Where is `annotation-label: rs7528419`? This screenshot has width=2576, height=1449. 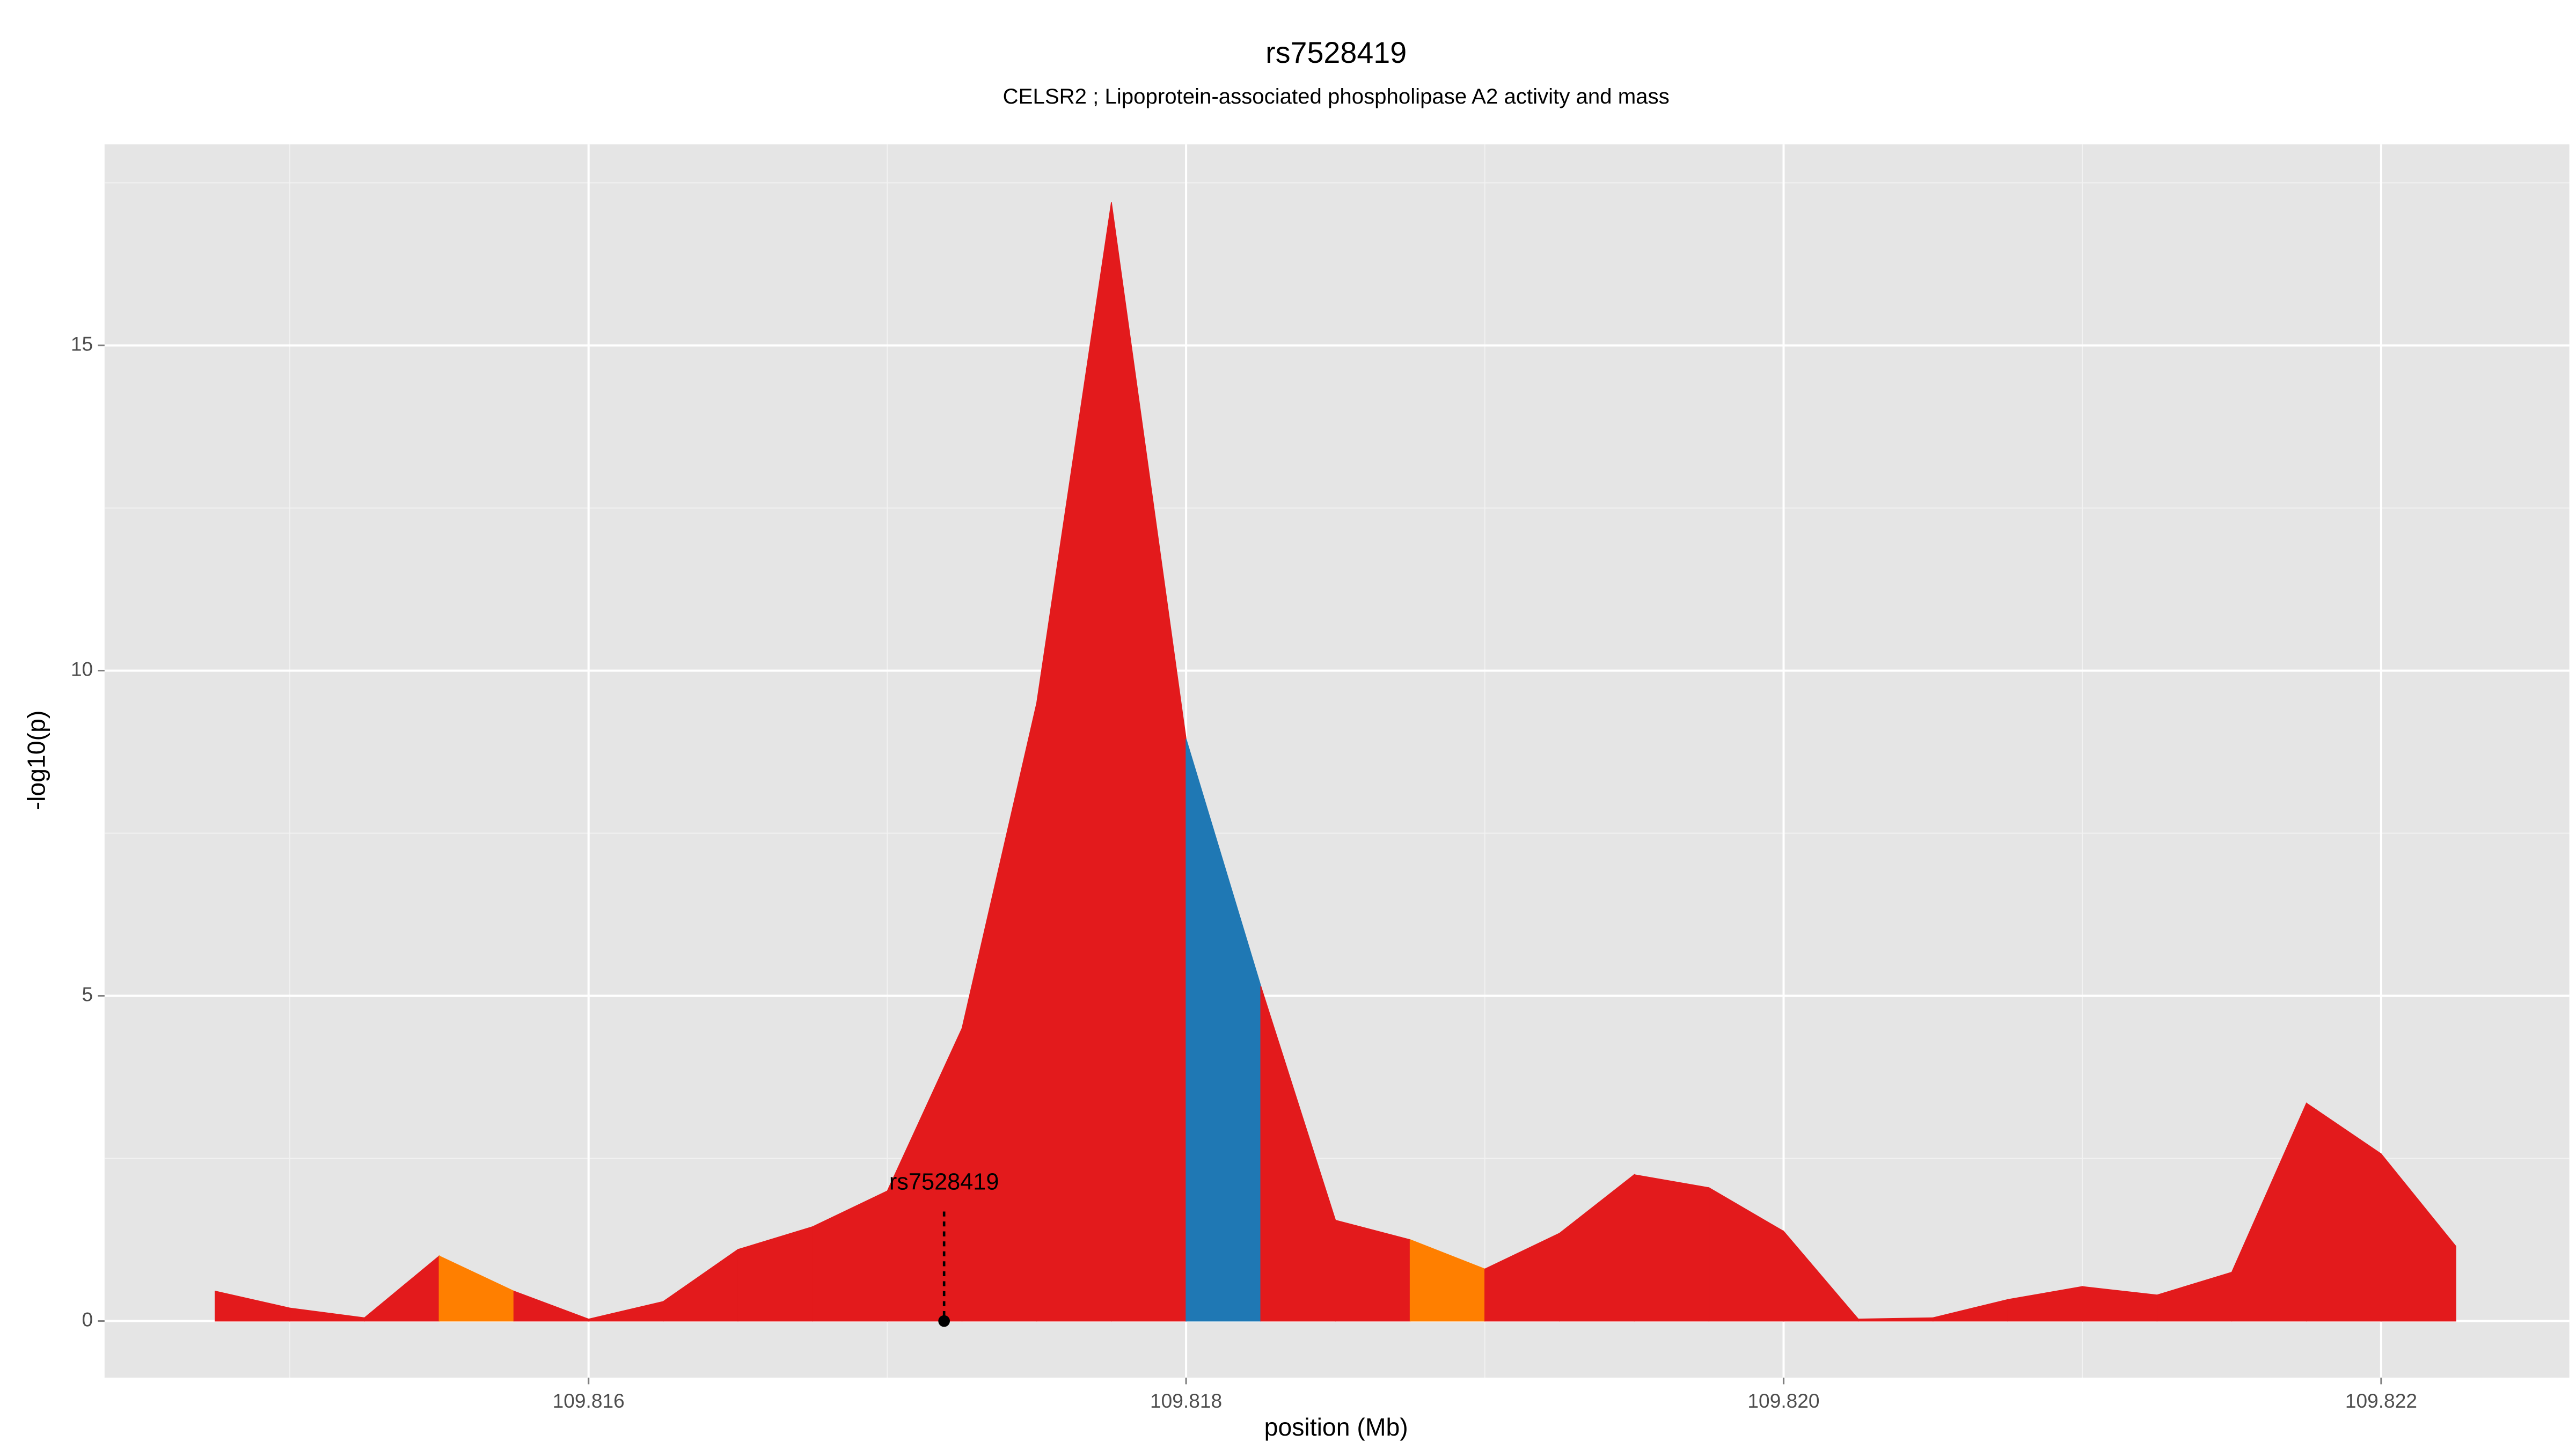
annotation-label: rs7528419 is located at coordinates (944, 1182).